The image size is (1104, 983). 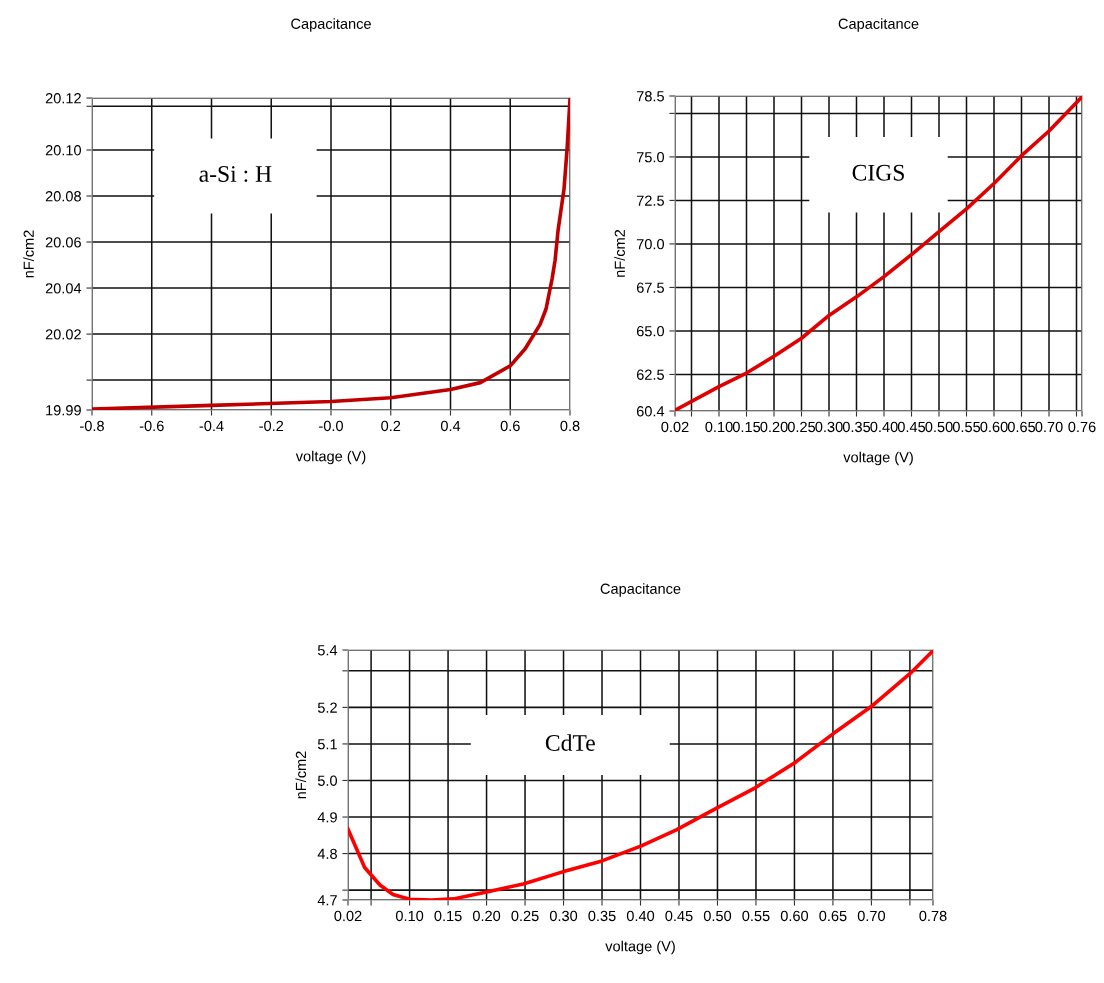 I want to click on y-tick-label: 19.99, so click(x=63, y=410).